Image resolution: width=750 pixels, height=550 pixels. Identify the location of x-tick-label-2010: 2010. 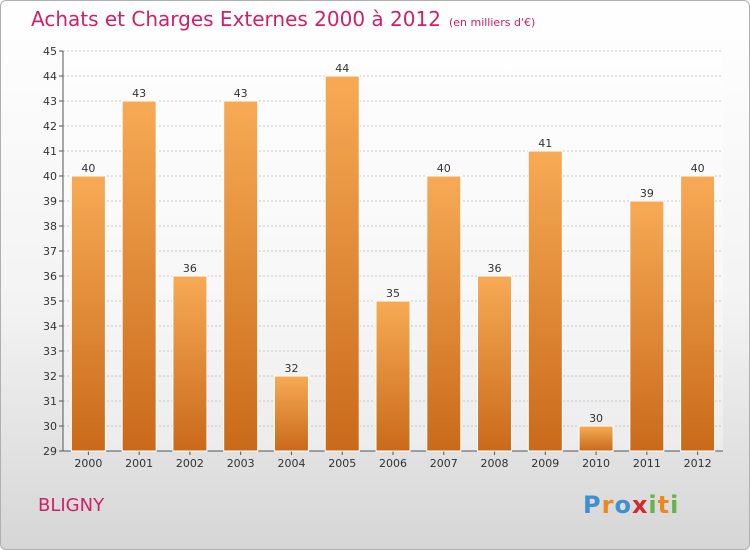
(596, 463).